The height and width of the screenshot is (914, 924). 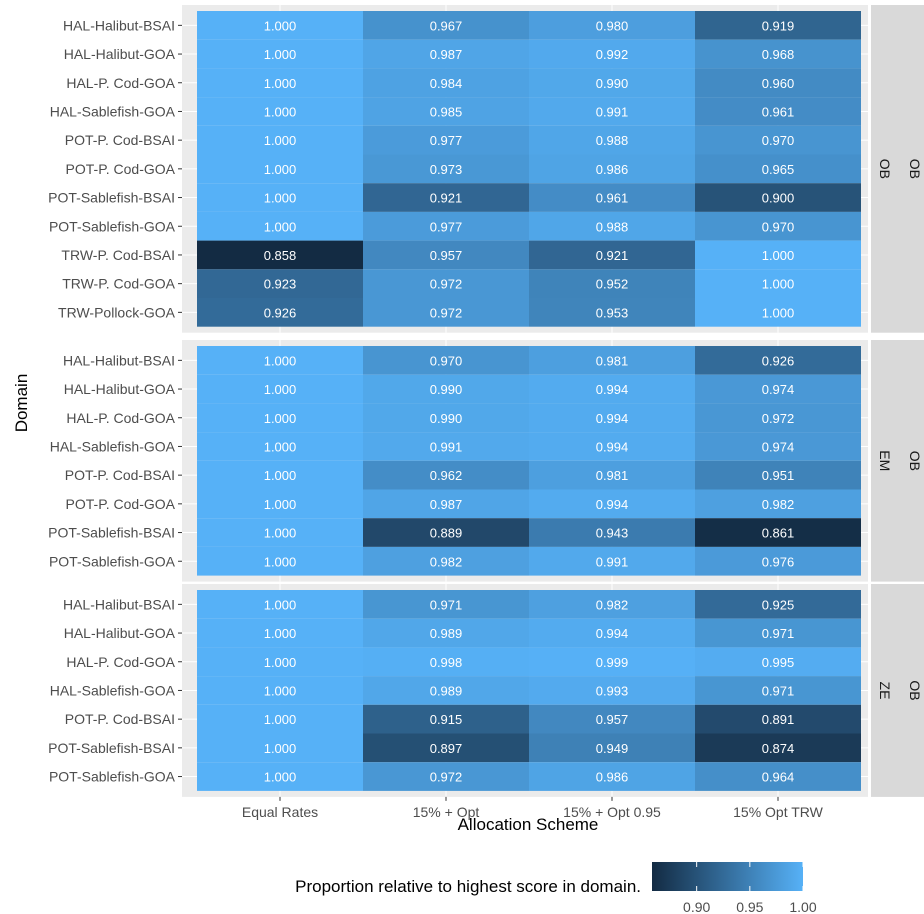 What do you see at coordinates (778, 25) in the screenshot?
I see `cell-value-label: 0.919` at bounding box center [778, 25].